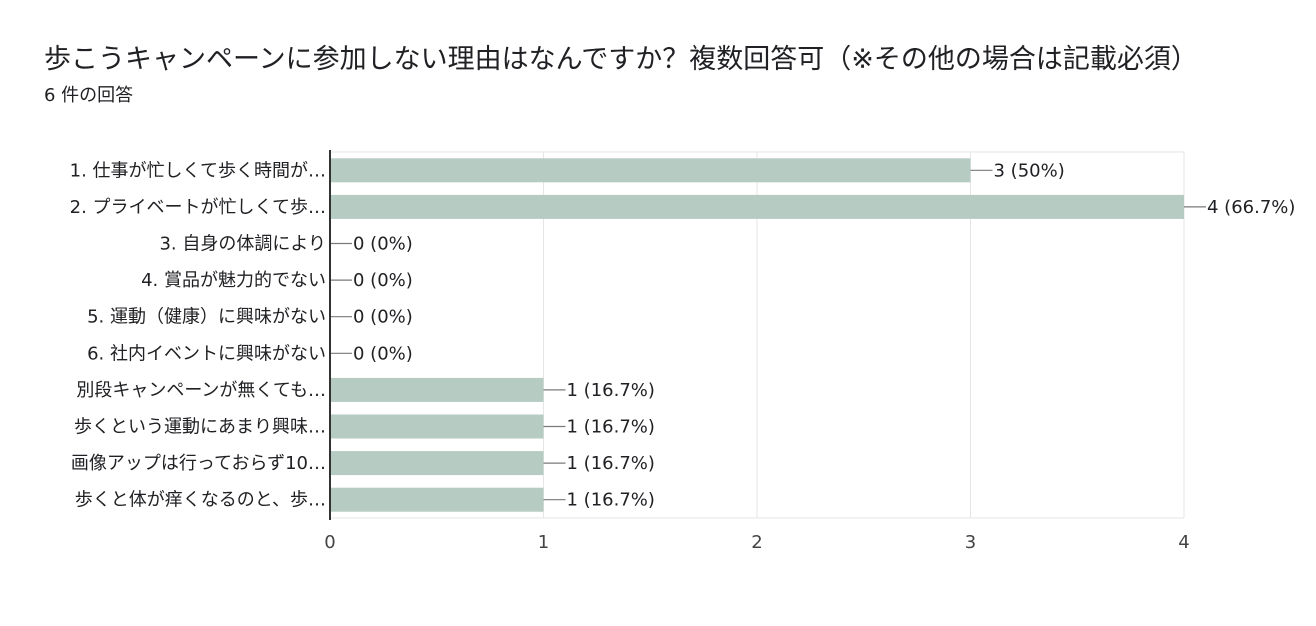 Image resolution: width=1316 pixels, height=626 pixels. What do you see at coordinates (233, 280) in the screenshot?
I see `category-label: 4. 賞品が魅力的でない` at bounding box center [233, 280].